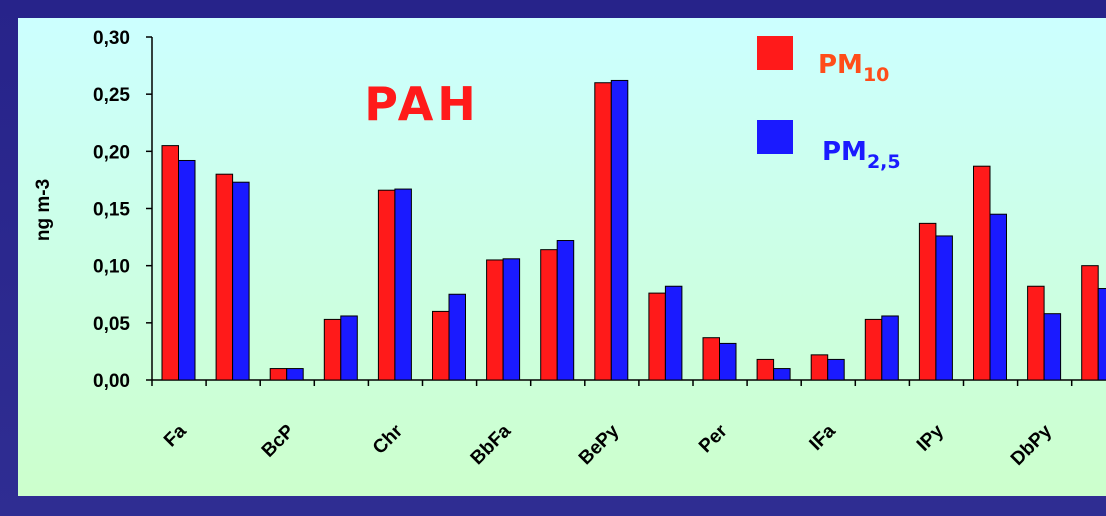  What do you see at coordinates (111, 324) in the screenshot?
I see `y-tick-label: 0,05` at bounding box center [111, 324].